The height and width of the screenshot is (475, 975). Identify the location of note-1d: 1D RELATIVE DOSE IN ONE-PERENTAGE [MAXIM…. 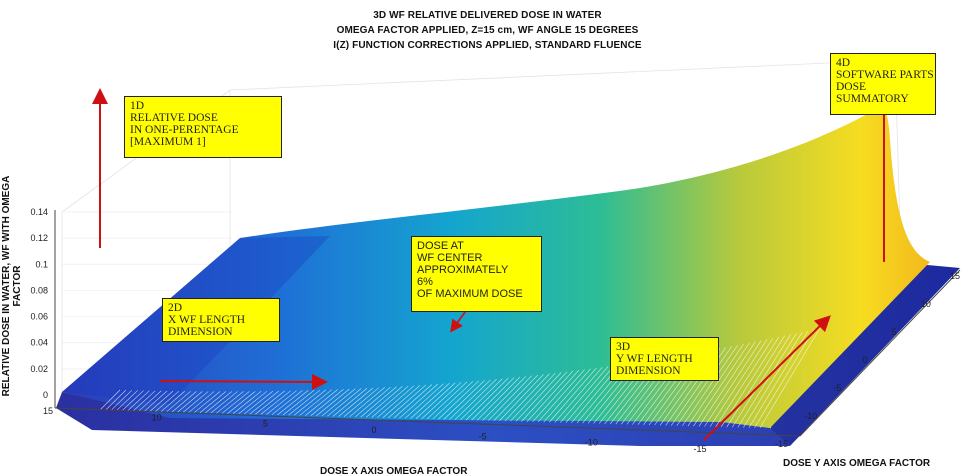
(203, 127).